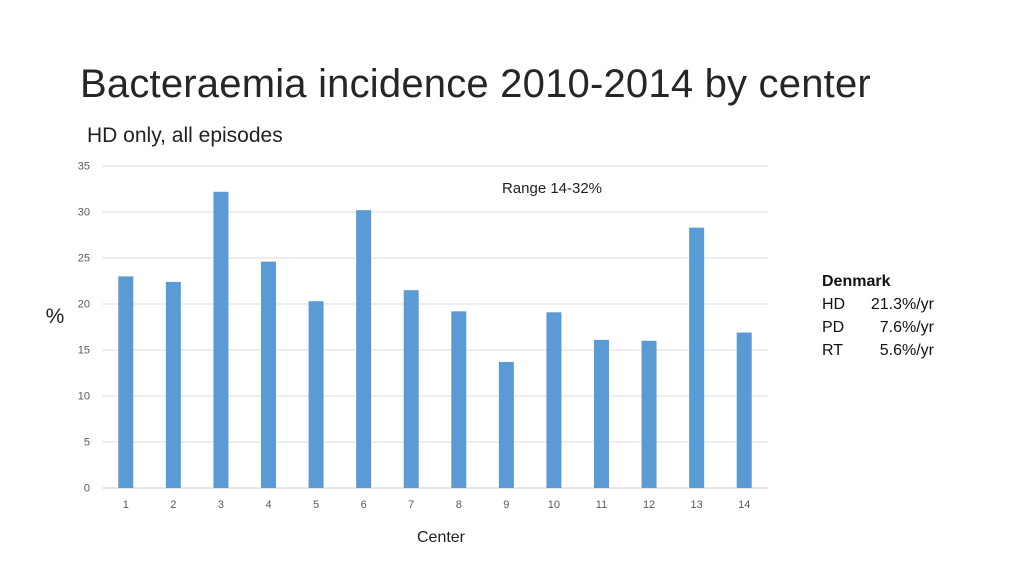 This screenshot has width=1024, height=576. Describe the element at coordinates (364, 505) in the screenshot. I see `x-tick-label: 6` at that location.